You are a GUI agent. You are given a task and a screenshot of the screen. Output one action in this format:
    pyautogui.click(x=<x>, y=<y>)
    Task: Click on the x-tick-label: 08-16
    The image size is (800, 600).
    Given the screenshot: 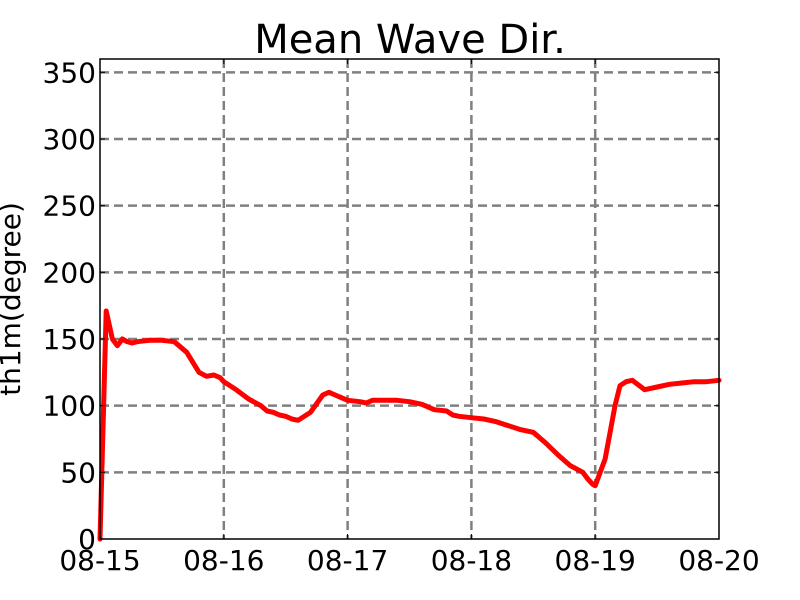 What is the action you would take?
    pyautogui.click(x=223, y=560)
    